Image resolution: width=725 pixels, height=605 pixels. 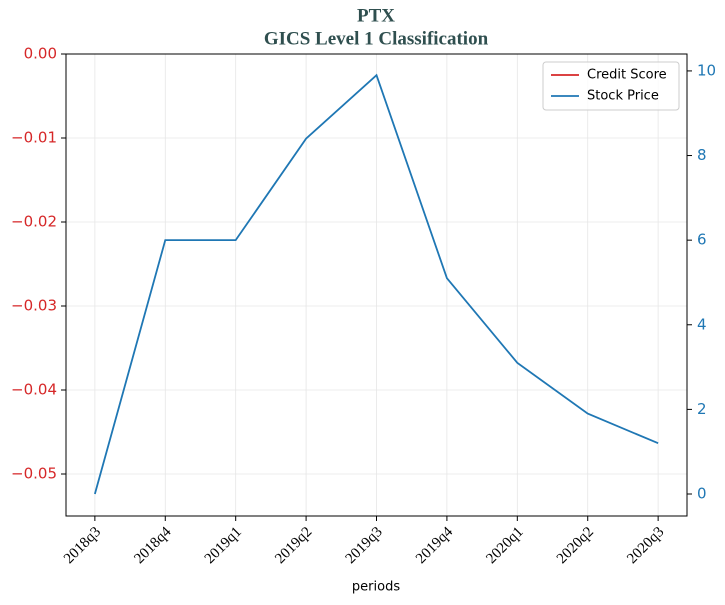 I want to click on y2-tick-label: 0, so click(x=702, y=494).